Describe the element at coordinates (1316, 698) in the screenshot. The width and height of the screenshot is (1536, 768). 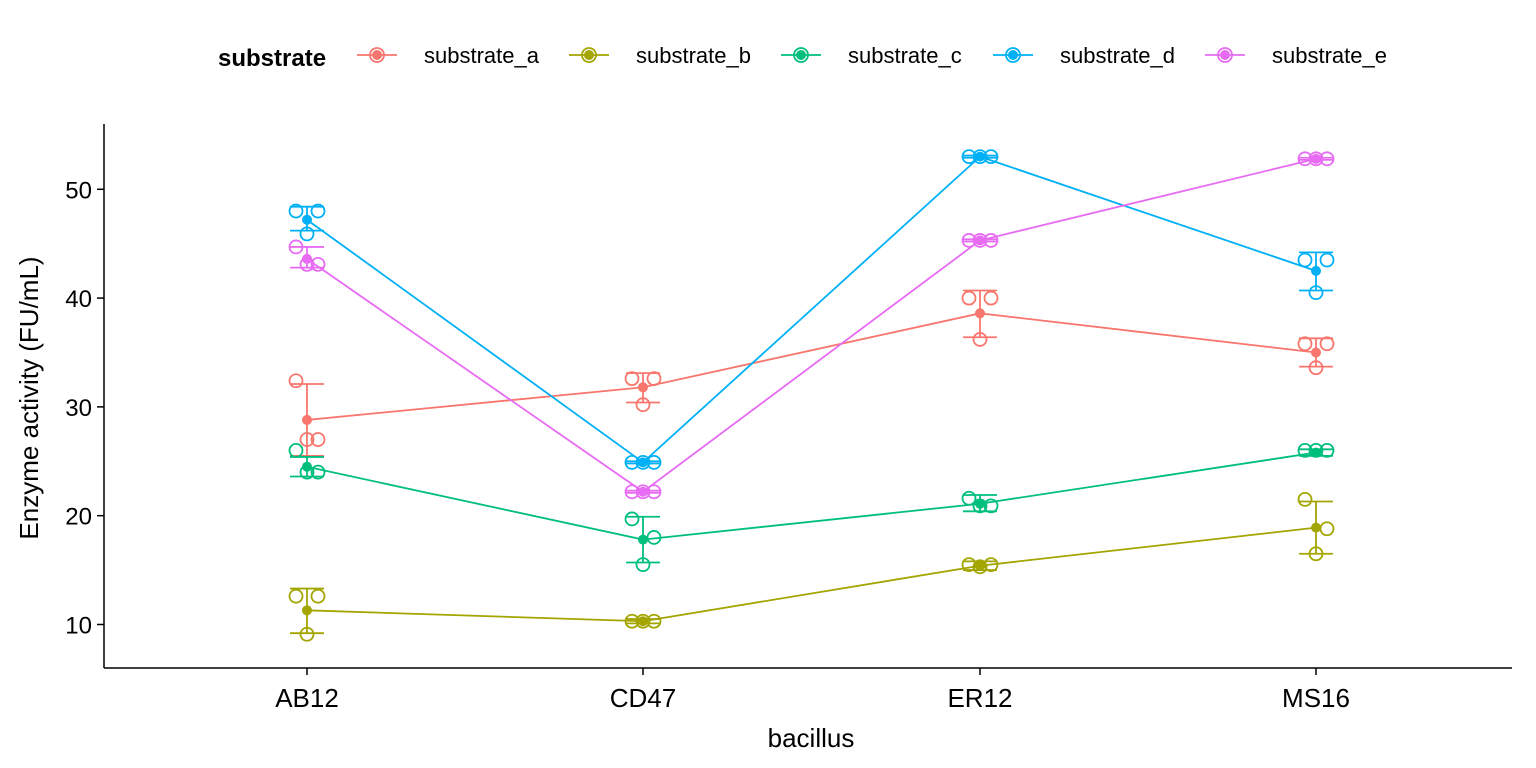
I see `x-tick-label: MS16` at that location.